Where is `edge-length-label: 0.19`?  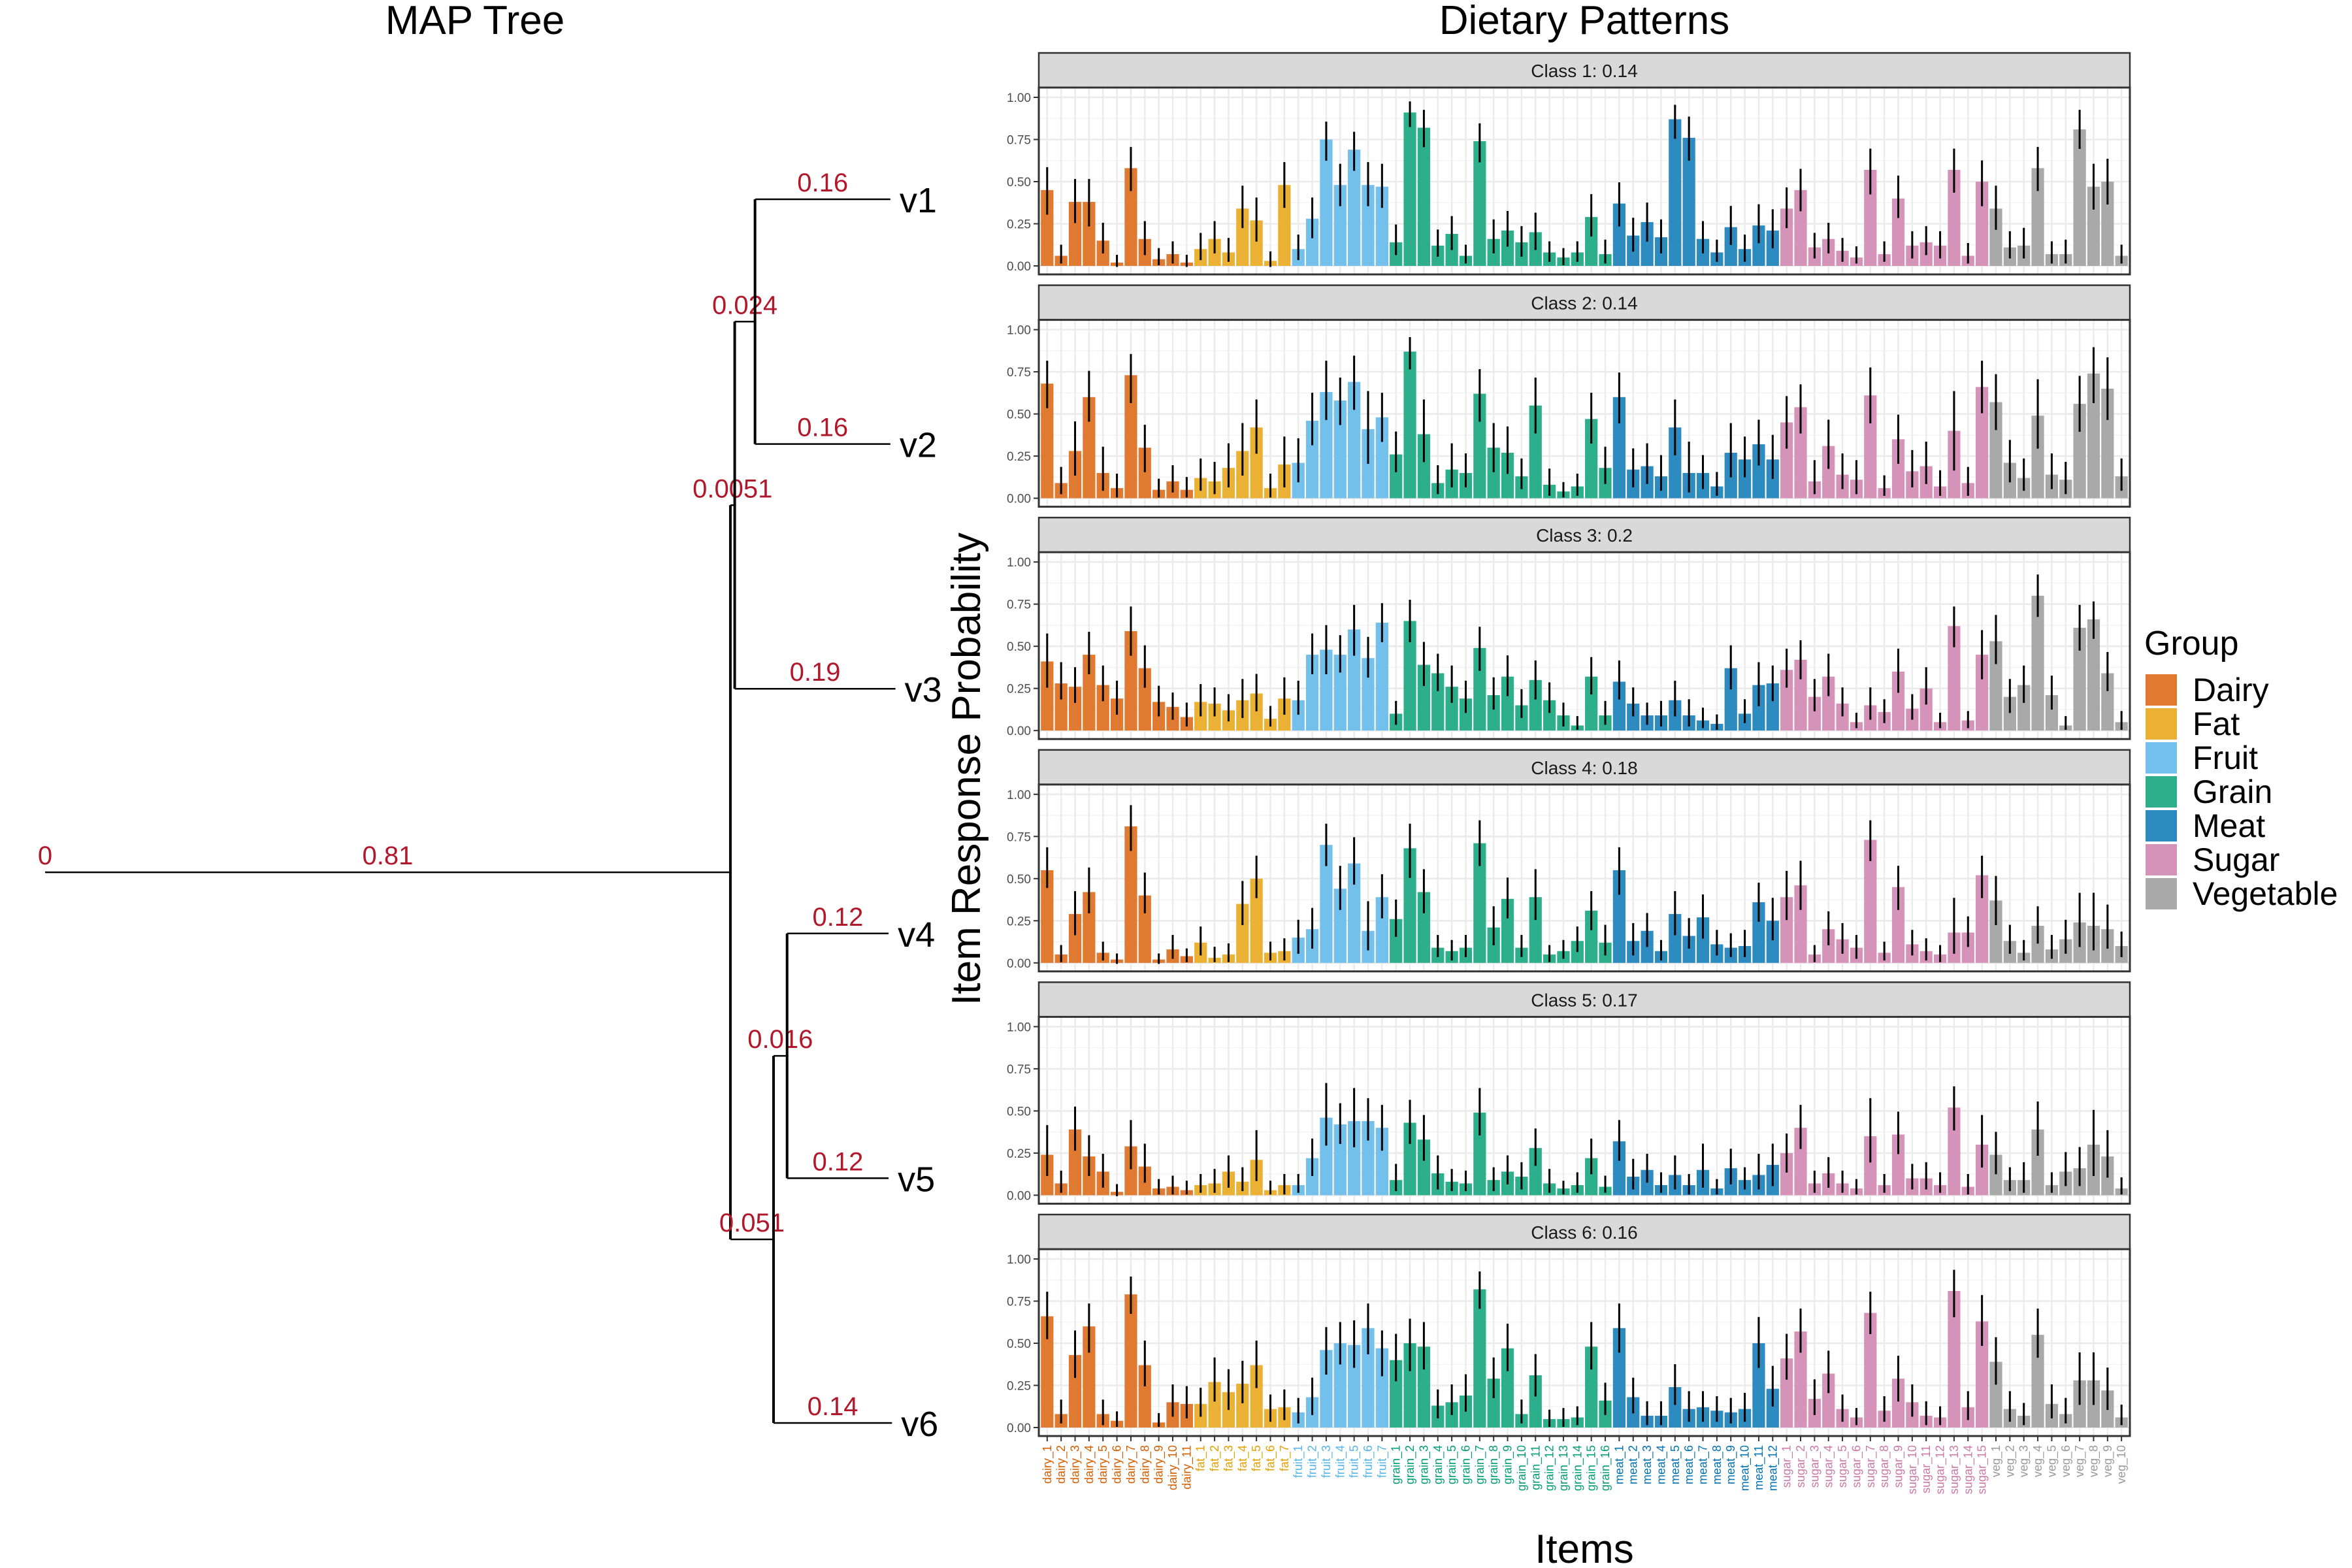
edge-length-label: 0.19 is located at coordinates (815, 672).